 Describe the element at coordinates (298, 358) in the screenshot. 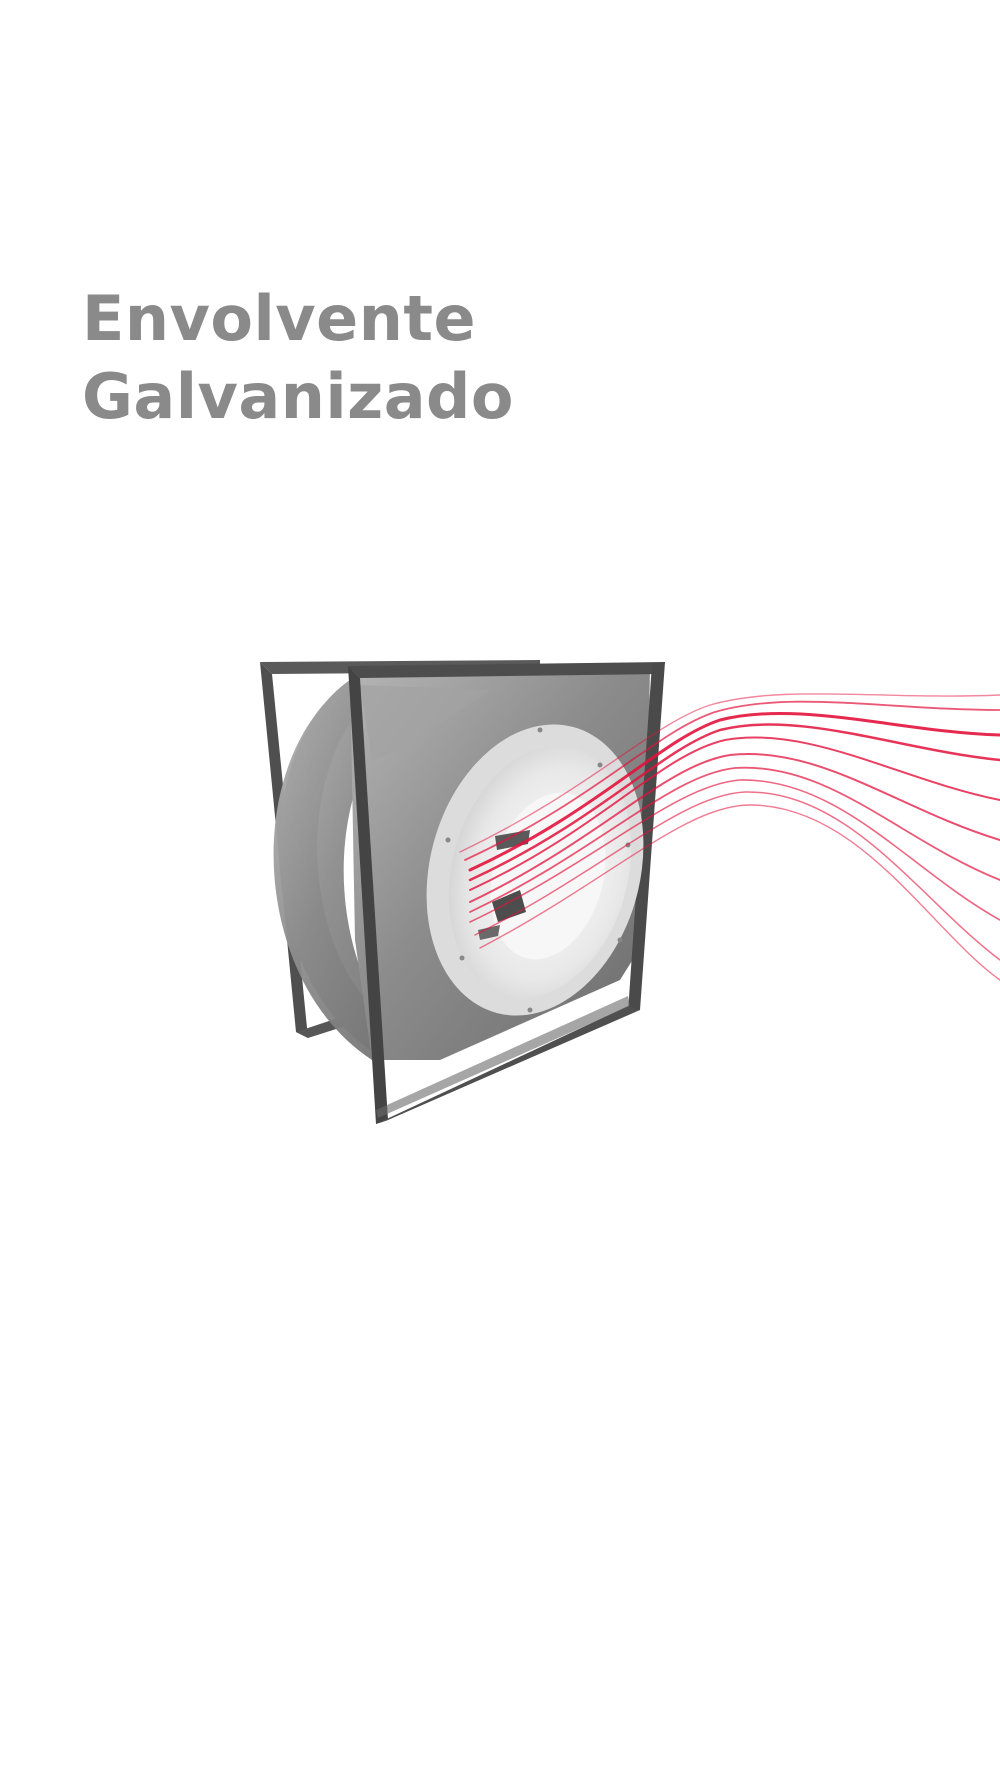

I see `headline: Envolvente Galvanizado` at that location.